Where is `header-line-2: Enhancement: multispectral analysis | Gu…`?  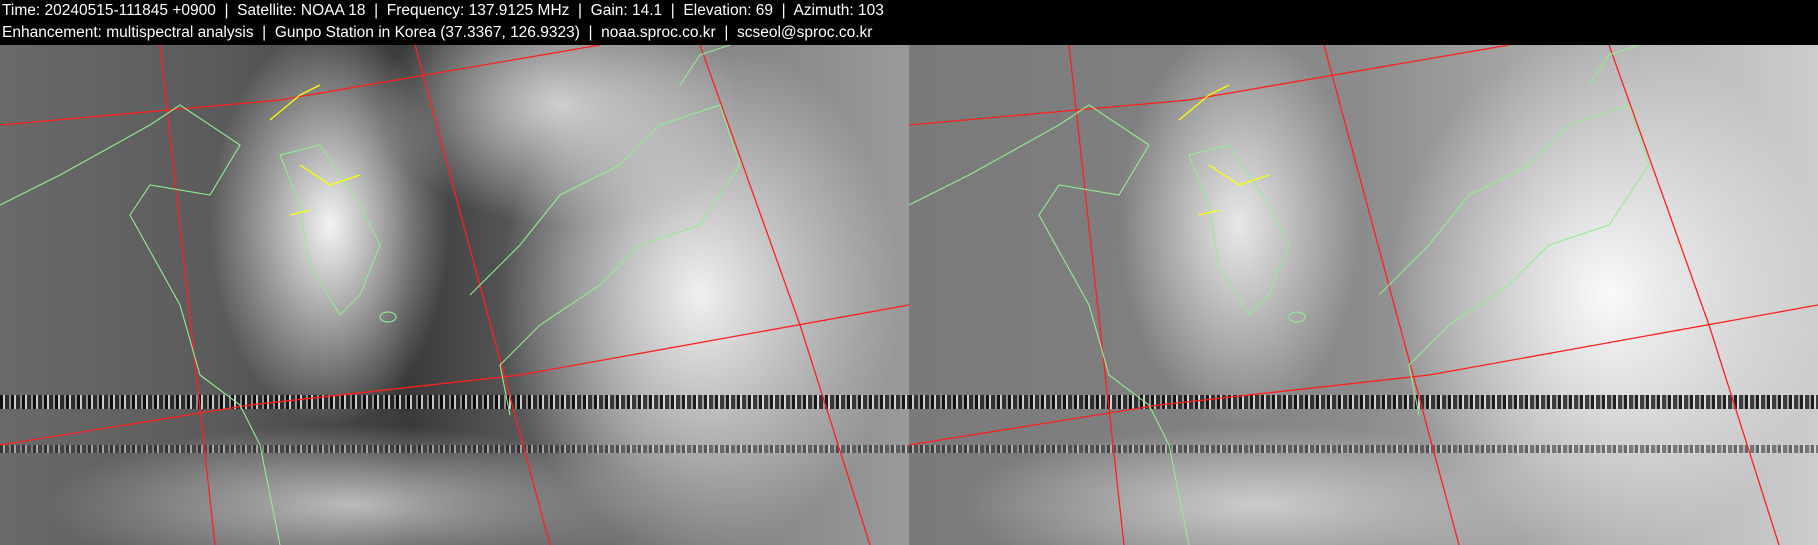 header-line-2: Enhancement: multispectral analysis | Gu… is located at coordinates (437, 32).